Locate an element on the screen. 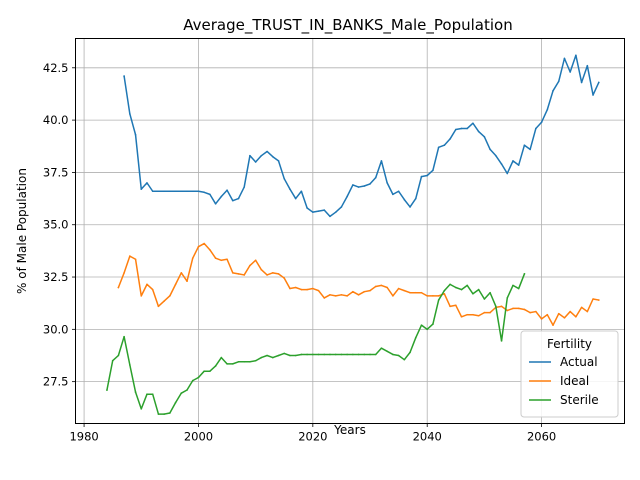 The width and height of the screenshot is (640, 480). x-tick-label: 2000 is located at coordinates (198, 437).